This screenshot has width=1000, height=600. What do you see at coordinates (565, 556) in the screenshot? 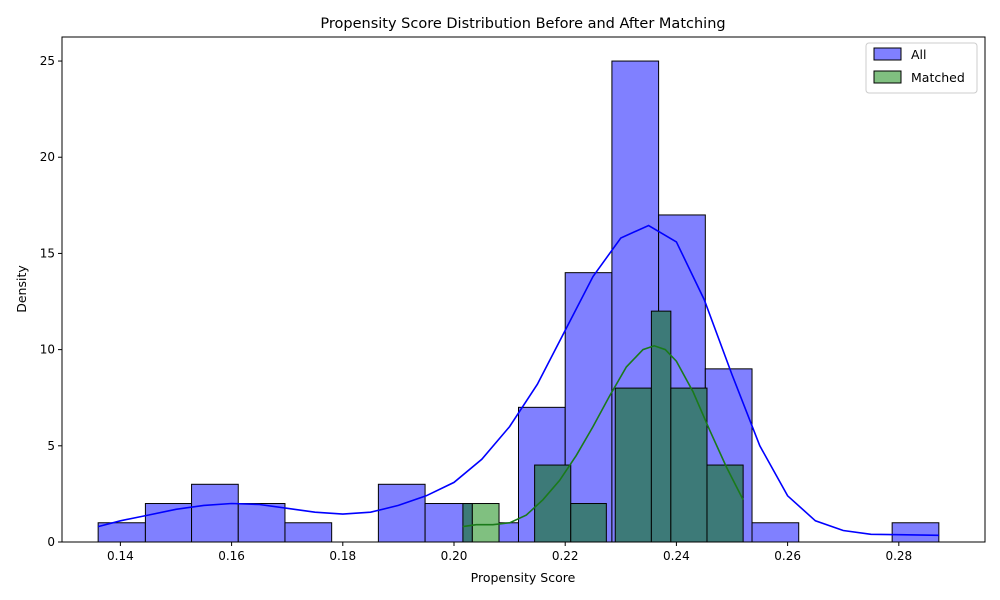
I see `x-tick-label: 0.22` at bounding box center [565, 556].